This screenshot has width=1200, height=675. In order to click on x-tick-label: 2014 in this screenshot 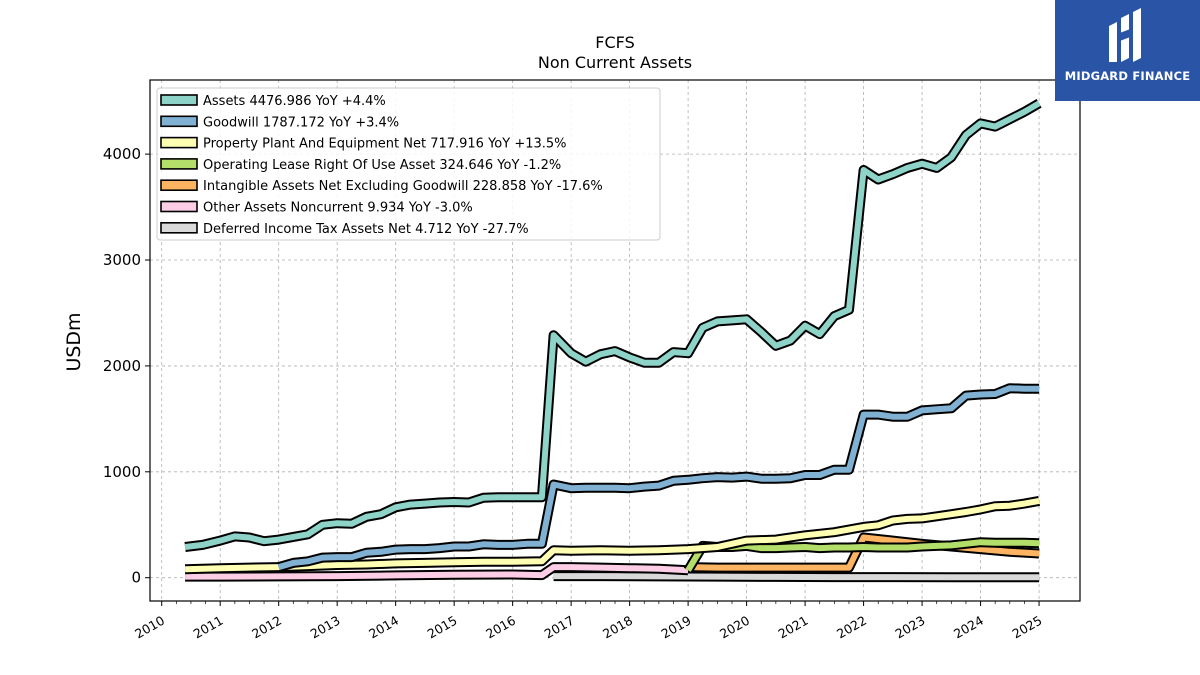, I will do `click(383, 627)`.